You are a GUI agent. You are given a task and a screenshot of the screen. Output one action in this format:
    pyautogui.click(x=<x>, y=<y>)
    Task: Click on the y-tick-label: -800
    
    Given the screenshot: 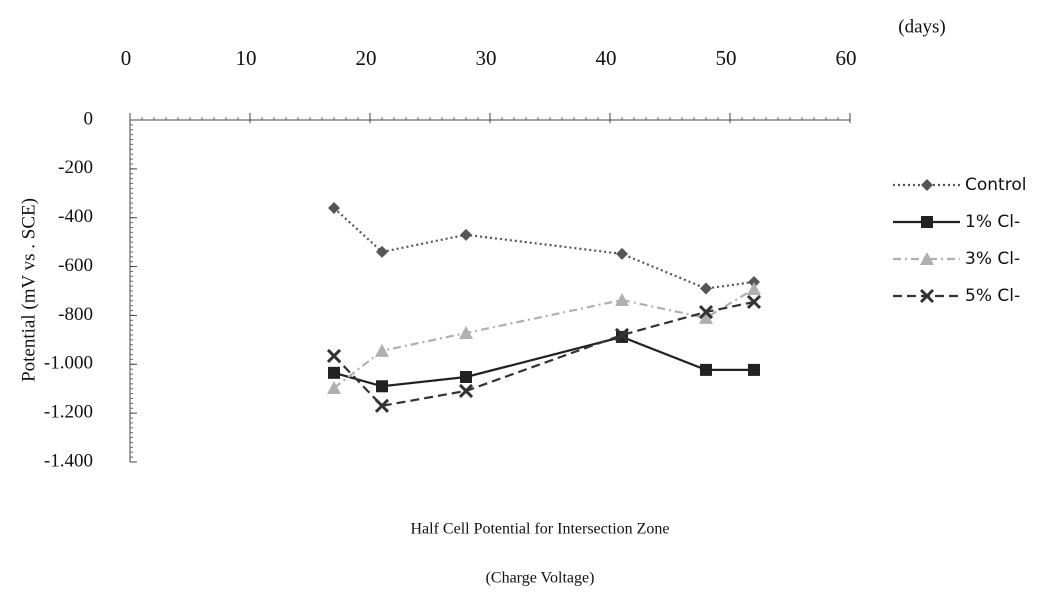 What is the action you would take?
    pyautogui.click(x=75, y=314)
    